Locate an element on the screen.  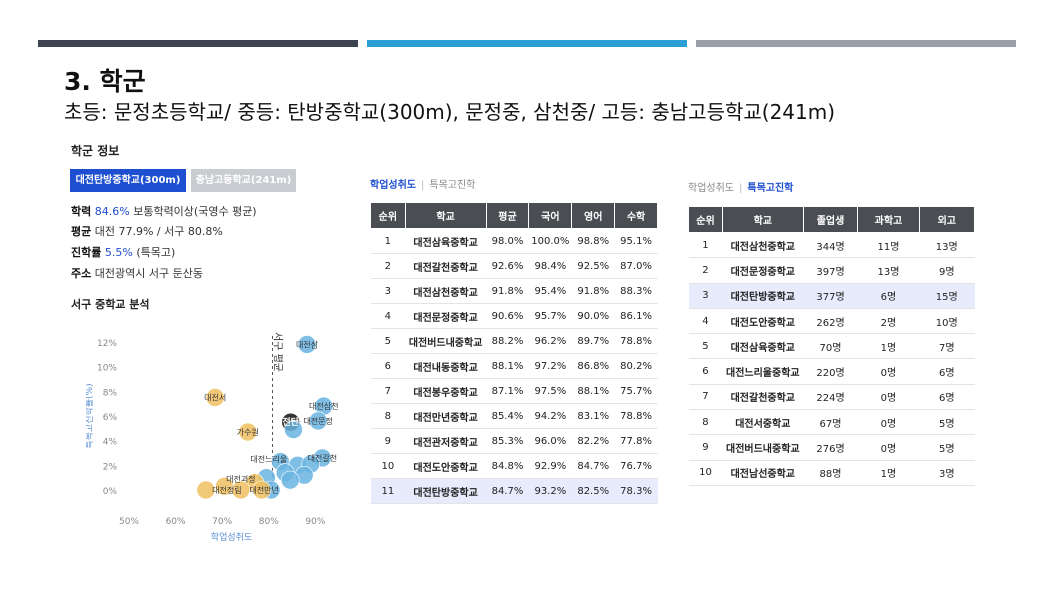
table-cell: 6명 is located at coordinates (947, 397).